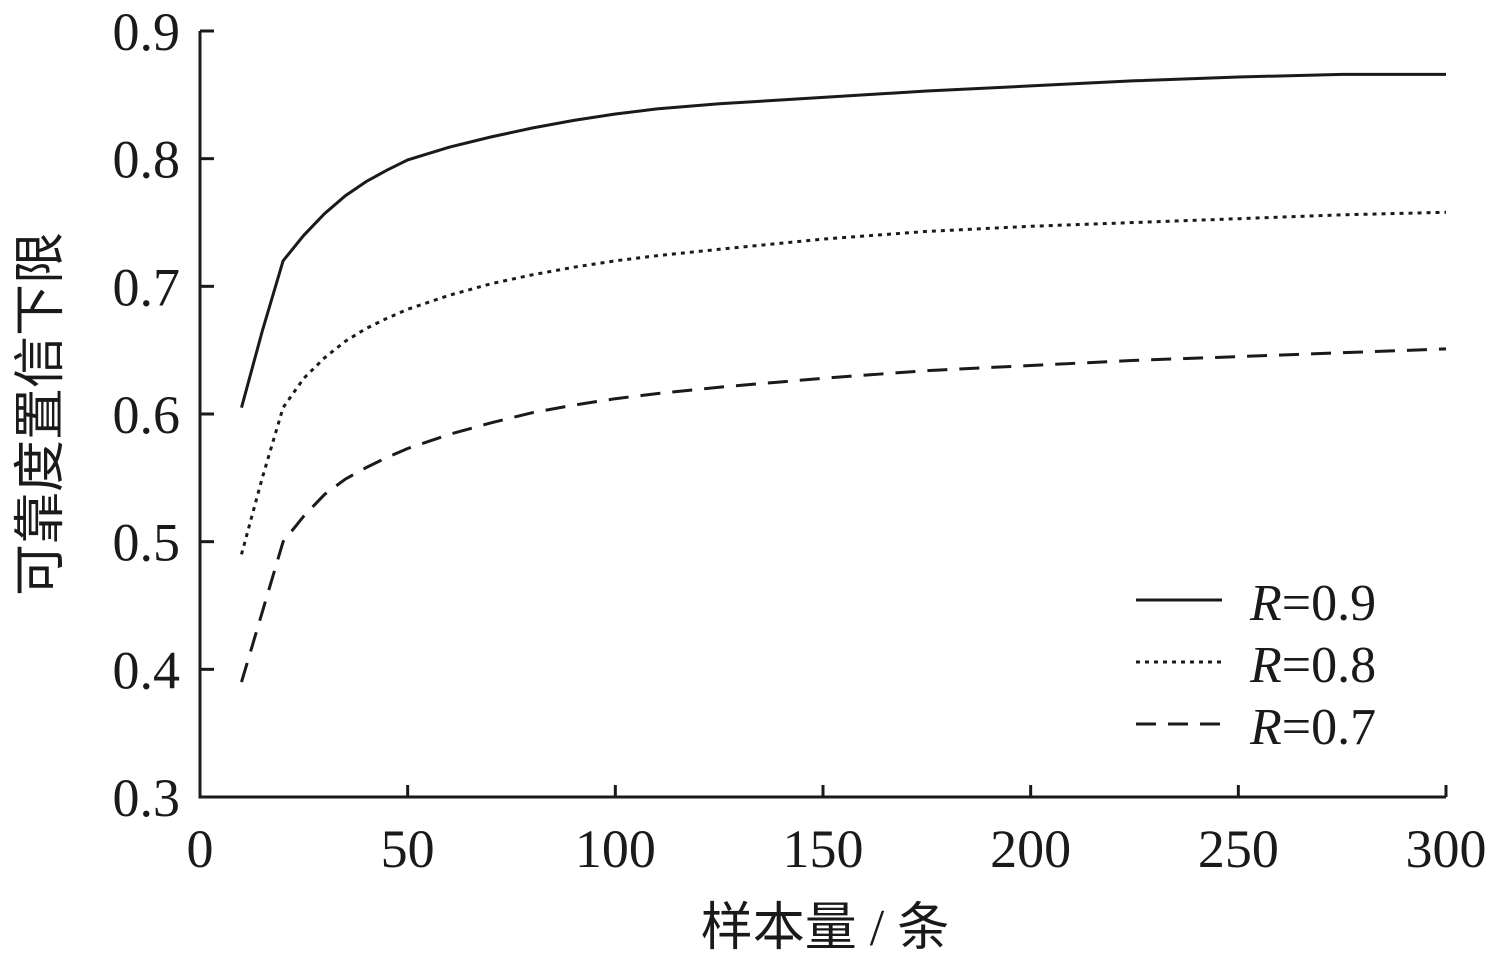 The image size is (1498, 968). I want to click on legend-label: R=0.9, so click(1312, 603).